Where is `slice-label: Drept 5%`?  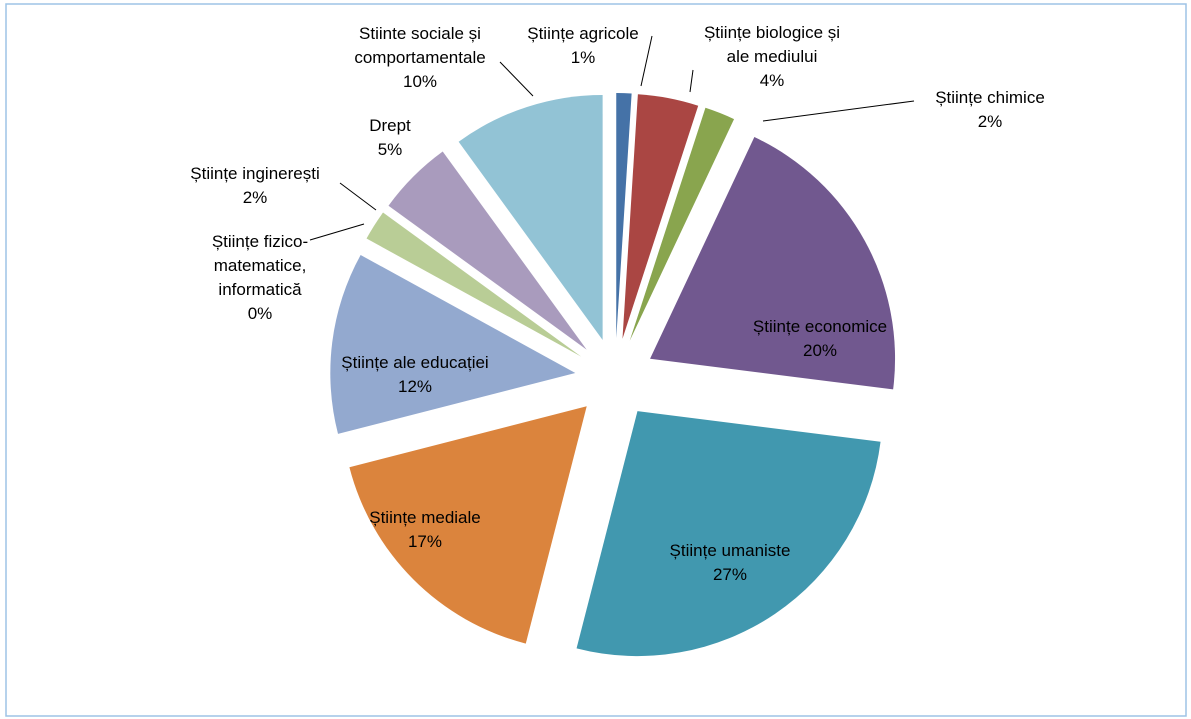 slice-label: Drept 5% is located at coordinates (390, 138).